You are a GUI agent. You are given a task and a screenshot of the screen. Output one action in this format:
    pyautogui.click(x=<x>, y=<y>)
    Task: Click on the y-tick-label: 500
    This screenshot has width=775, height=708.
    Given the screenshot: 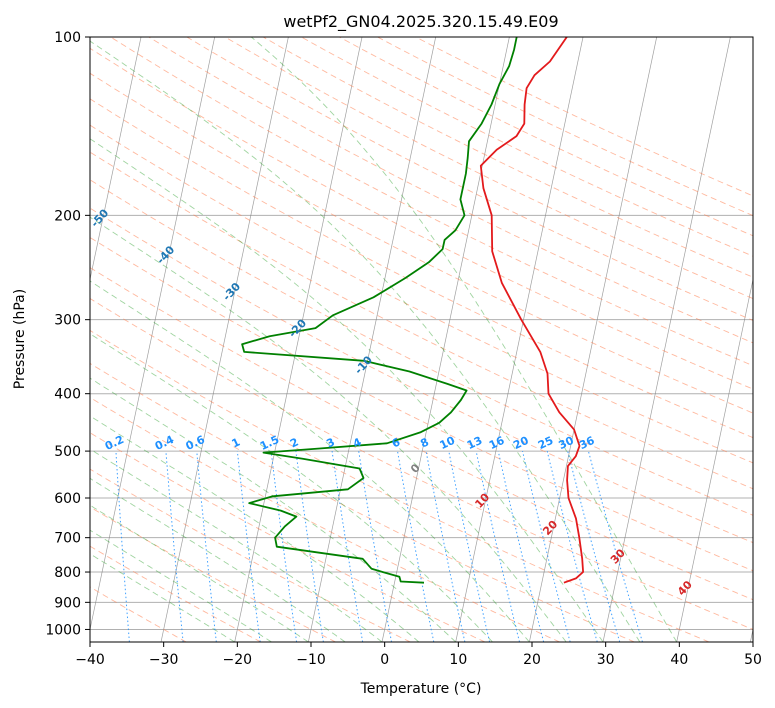 What is the action you would take?
    pyautogui.click(x=67, y=452)
    